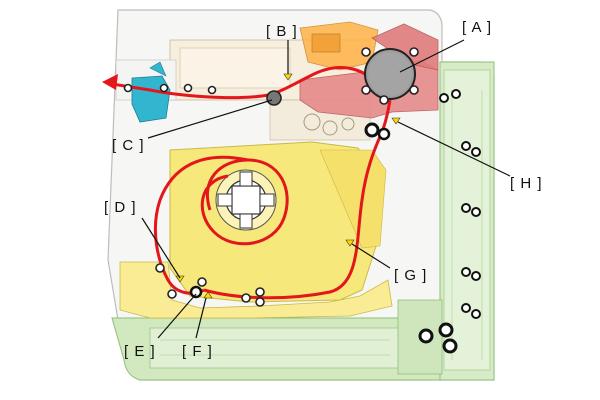 Image resolution: width=600 pixels, height=400 pixels. What do you see at coordinates (526, 183) in the screenshot?
I see `label-h: [ H ]` at bounding box center [526, 183].